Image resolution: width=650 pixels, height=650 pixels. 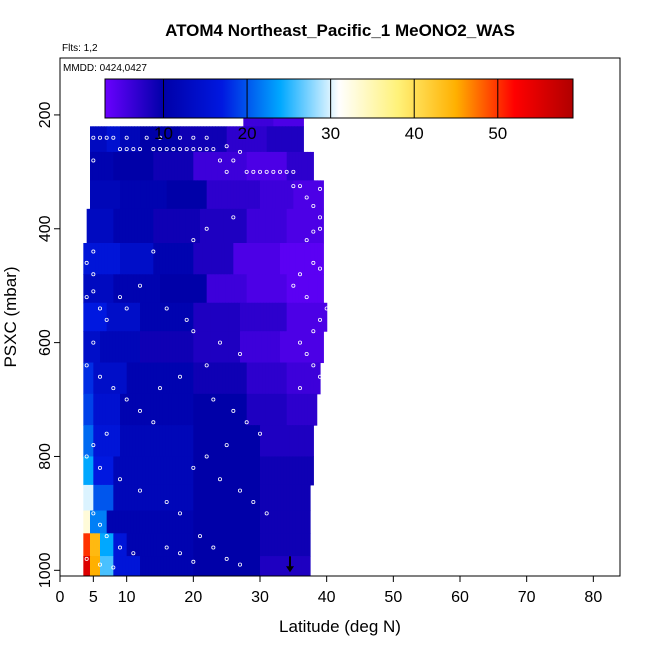 I want to click on x-tick-label: 60, so click(x=460, y=597).